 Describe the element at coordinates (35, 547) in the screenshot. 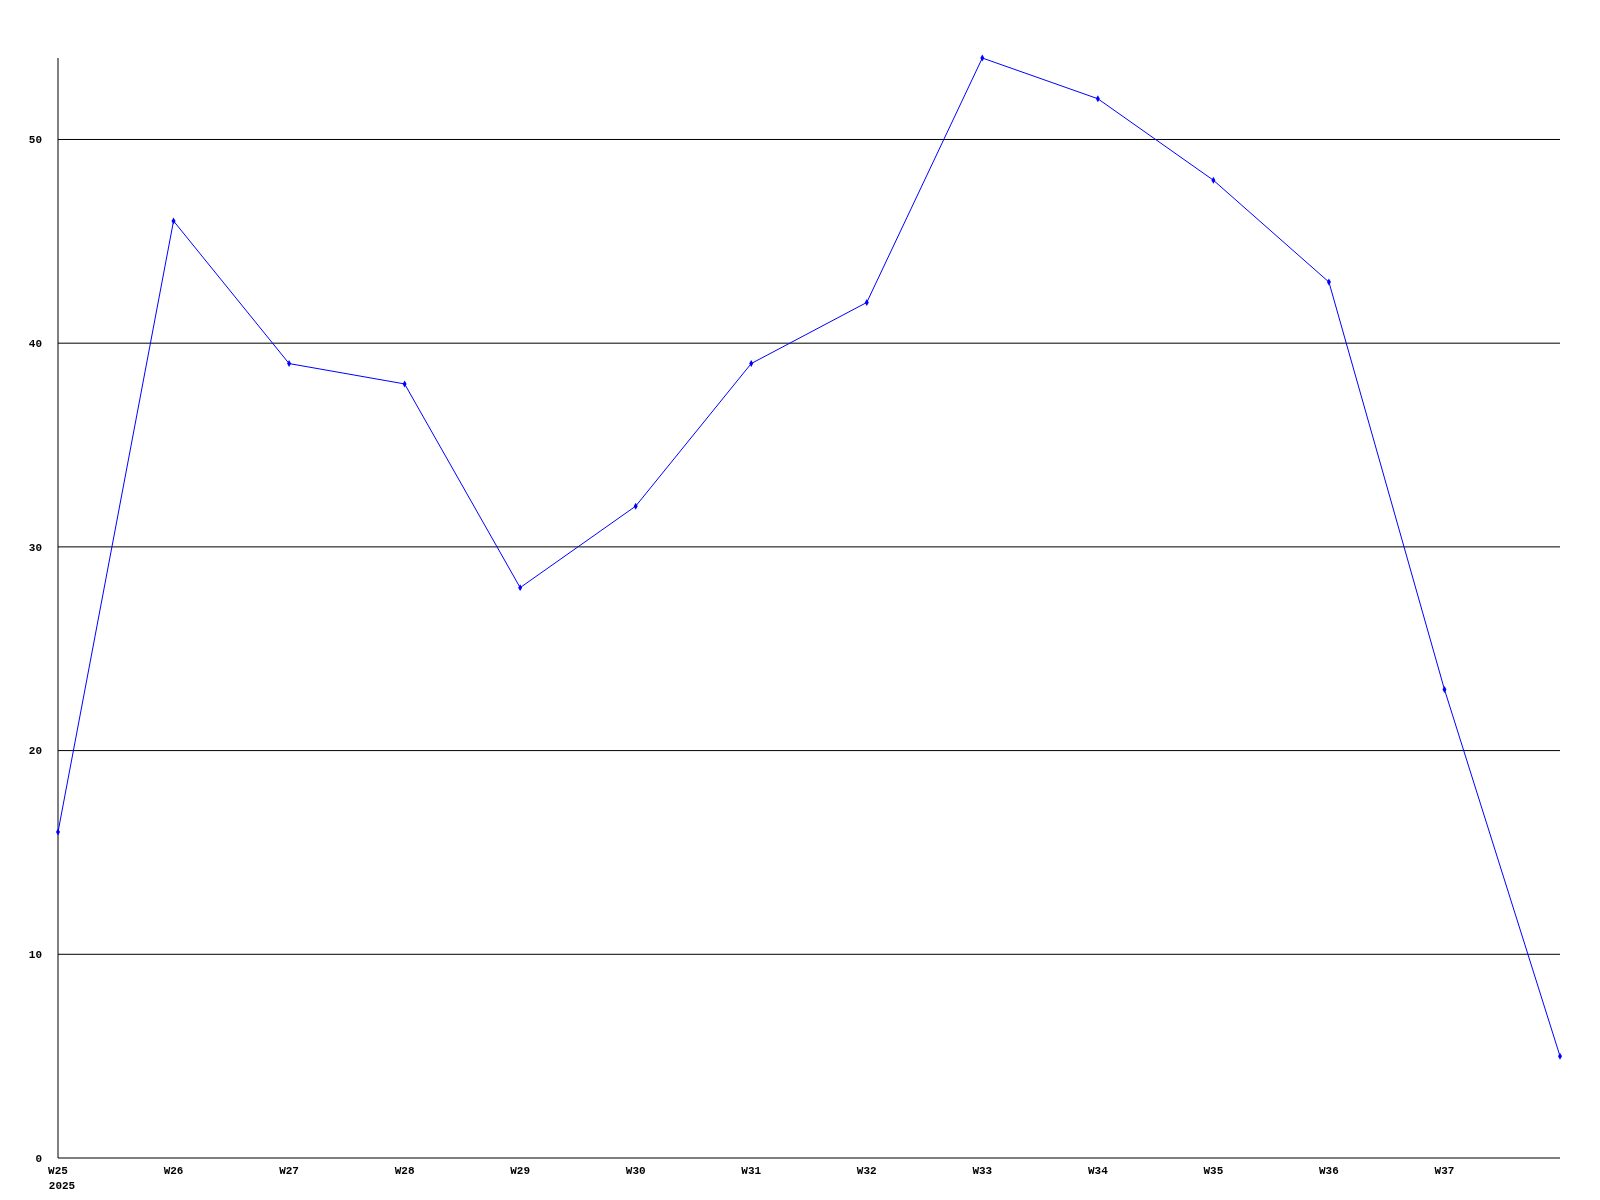

I see `y-tick-label: 30` at that location.